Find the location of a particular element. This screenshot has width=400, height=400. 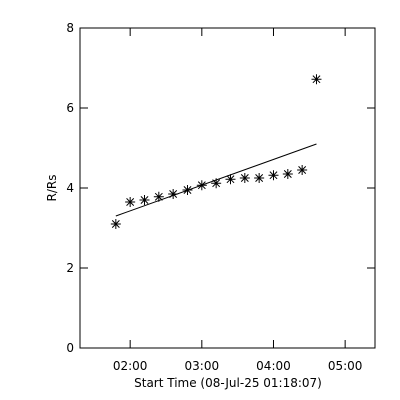

y-axis-label: R/Rs is located at coordinates (52, 188).